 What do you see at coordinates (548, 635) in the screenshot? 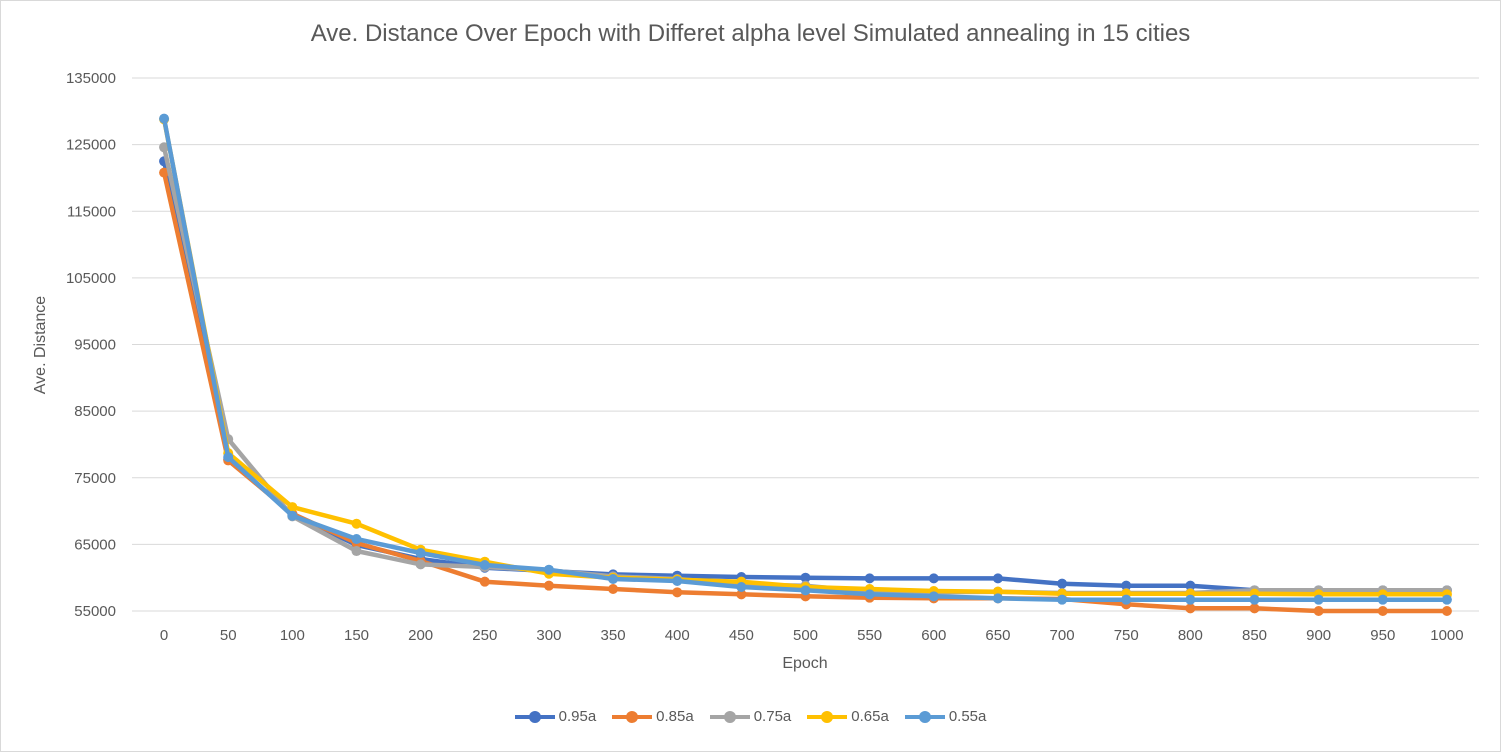
I see `x-tick-label: 300` at bounding box center [548, 635].